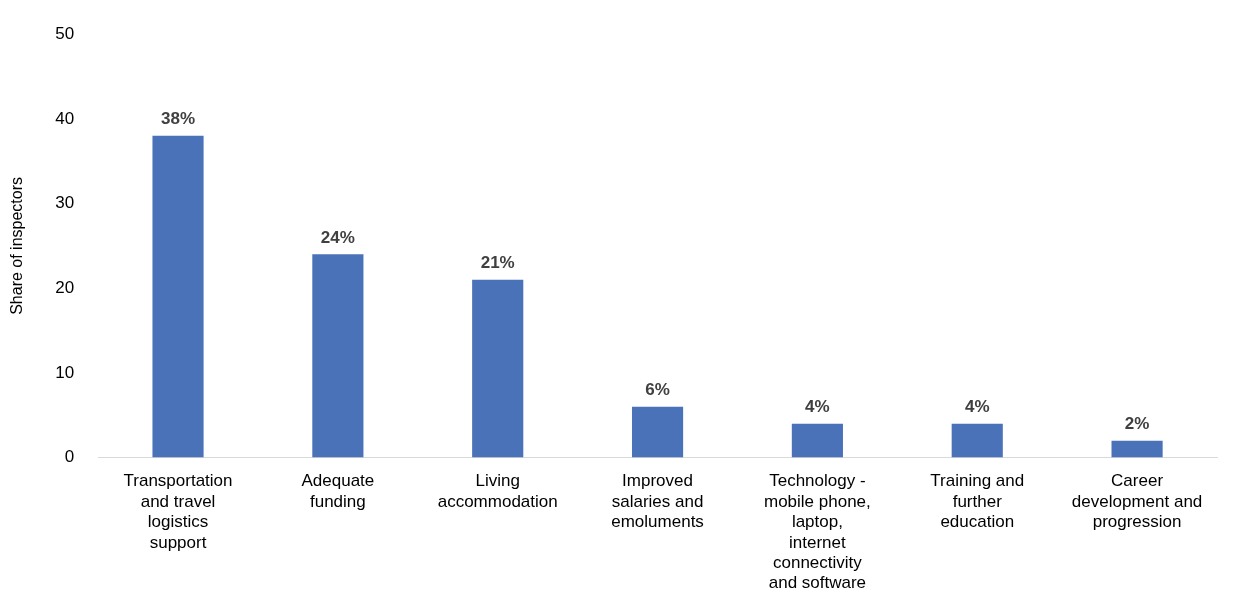 The height and width of the screenshot is (610, 1237). What do you see at coordinates (1137, 423) in the screenshot?
I see `data-label: 2%` at bounding box center [1137, 423].